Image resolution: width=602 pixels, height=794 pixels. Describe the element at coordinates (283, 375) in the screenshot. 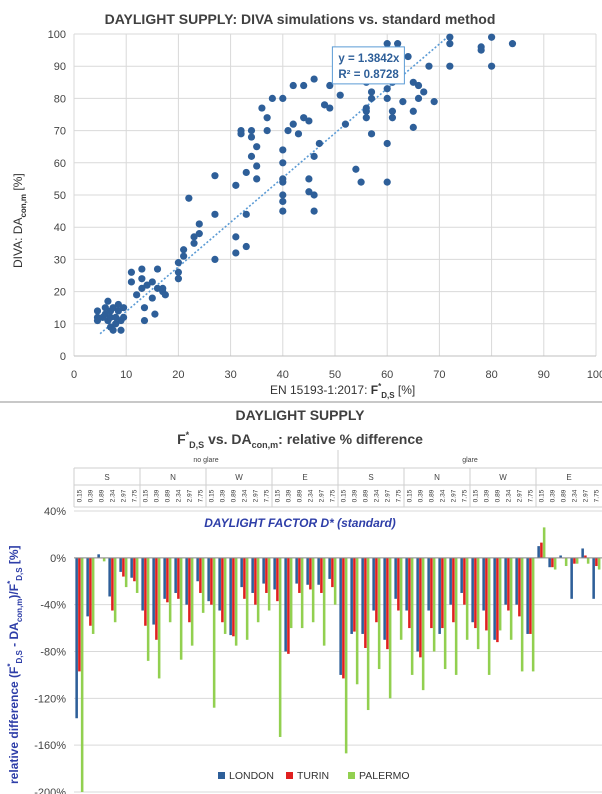

I see `x-tick-label: 40` at that location.